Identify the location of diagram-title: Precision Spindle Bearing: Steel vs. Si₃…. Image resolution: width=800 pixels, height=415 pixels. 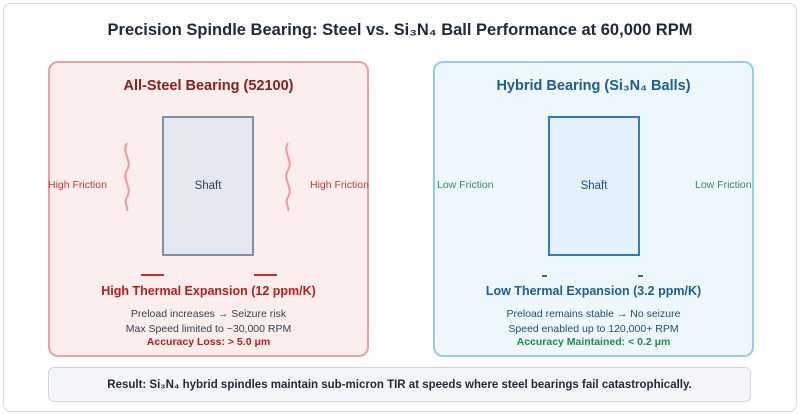
(400, 30).